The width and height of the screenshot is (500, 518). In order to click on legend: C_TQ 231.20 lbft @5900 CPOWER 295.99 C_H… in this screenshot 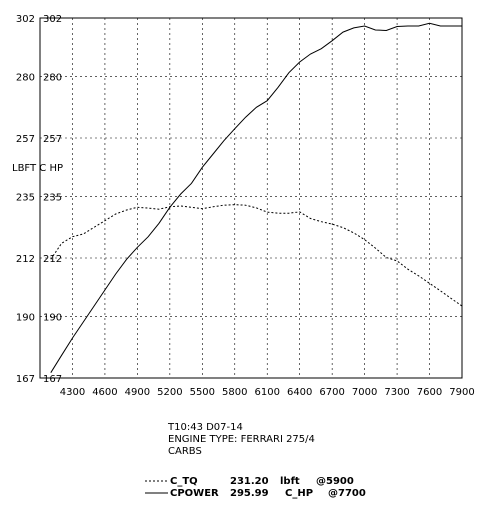, I will do `click(255, 487)`.